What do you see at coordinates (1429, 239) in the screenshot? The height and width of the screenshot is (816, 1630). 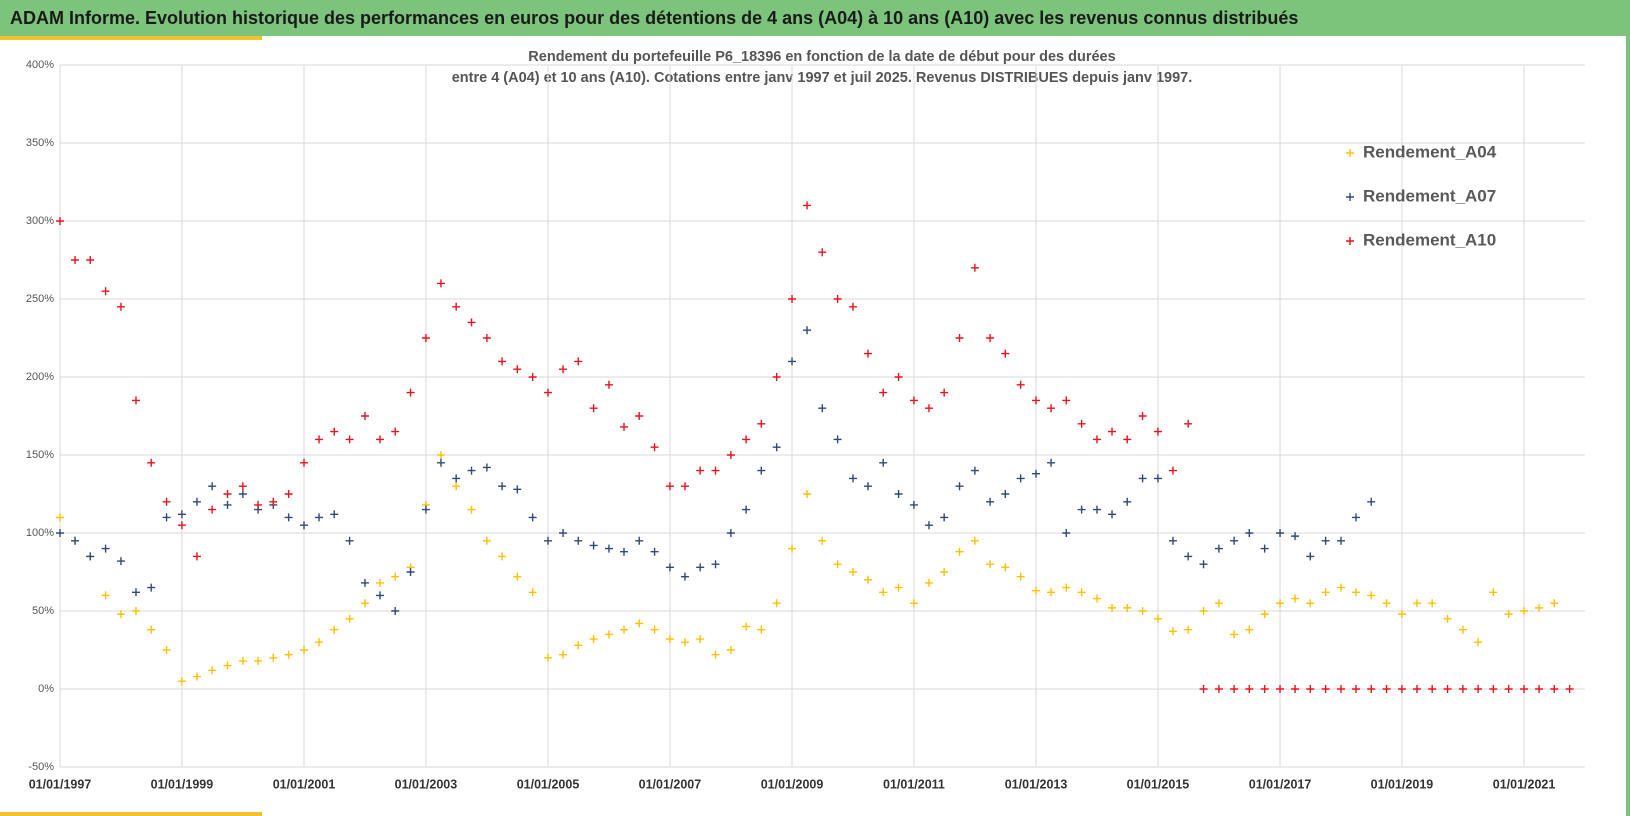 I see `legend-label: Rendement_A10` at bounding box center [1429, 239].